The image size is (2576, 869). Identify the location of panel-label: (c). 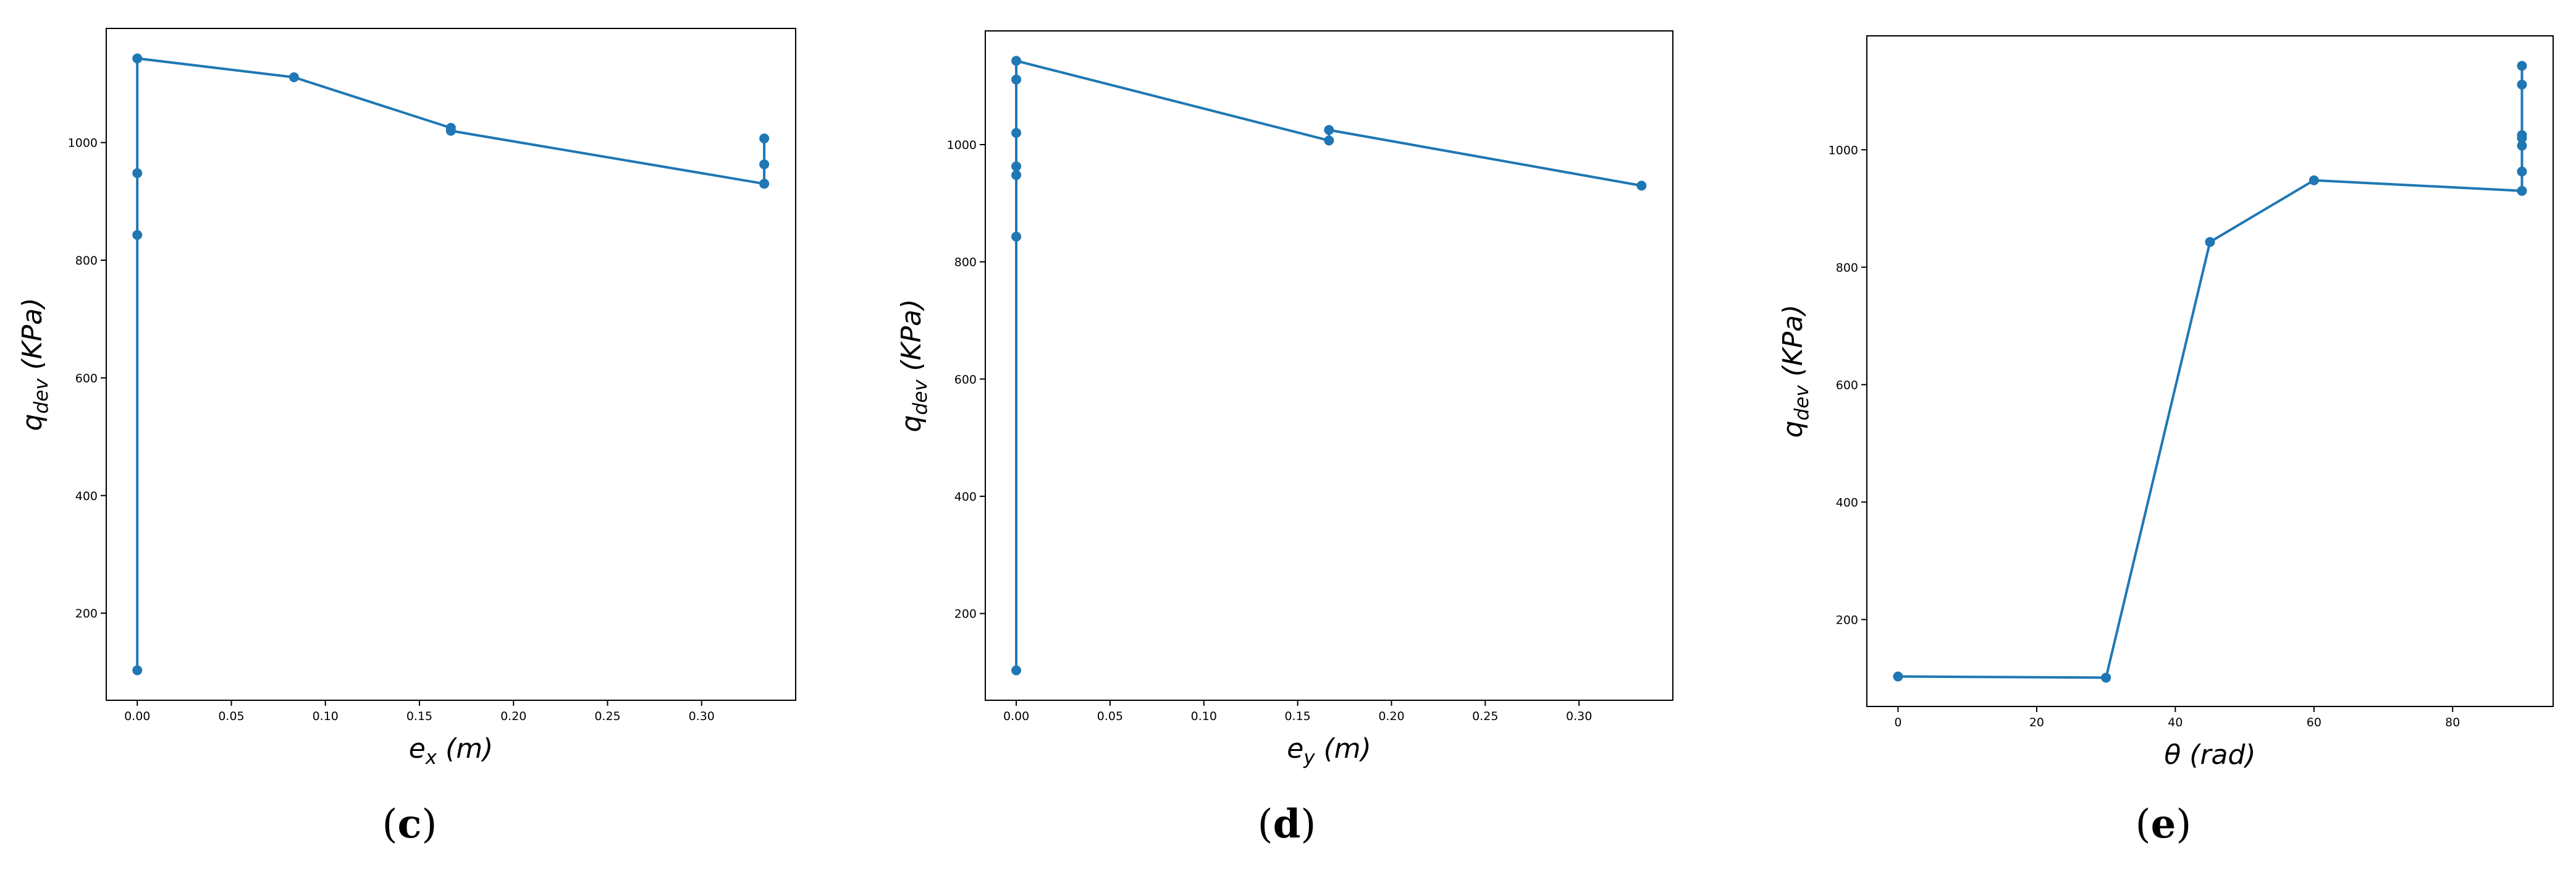
(409, 824).